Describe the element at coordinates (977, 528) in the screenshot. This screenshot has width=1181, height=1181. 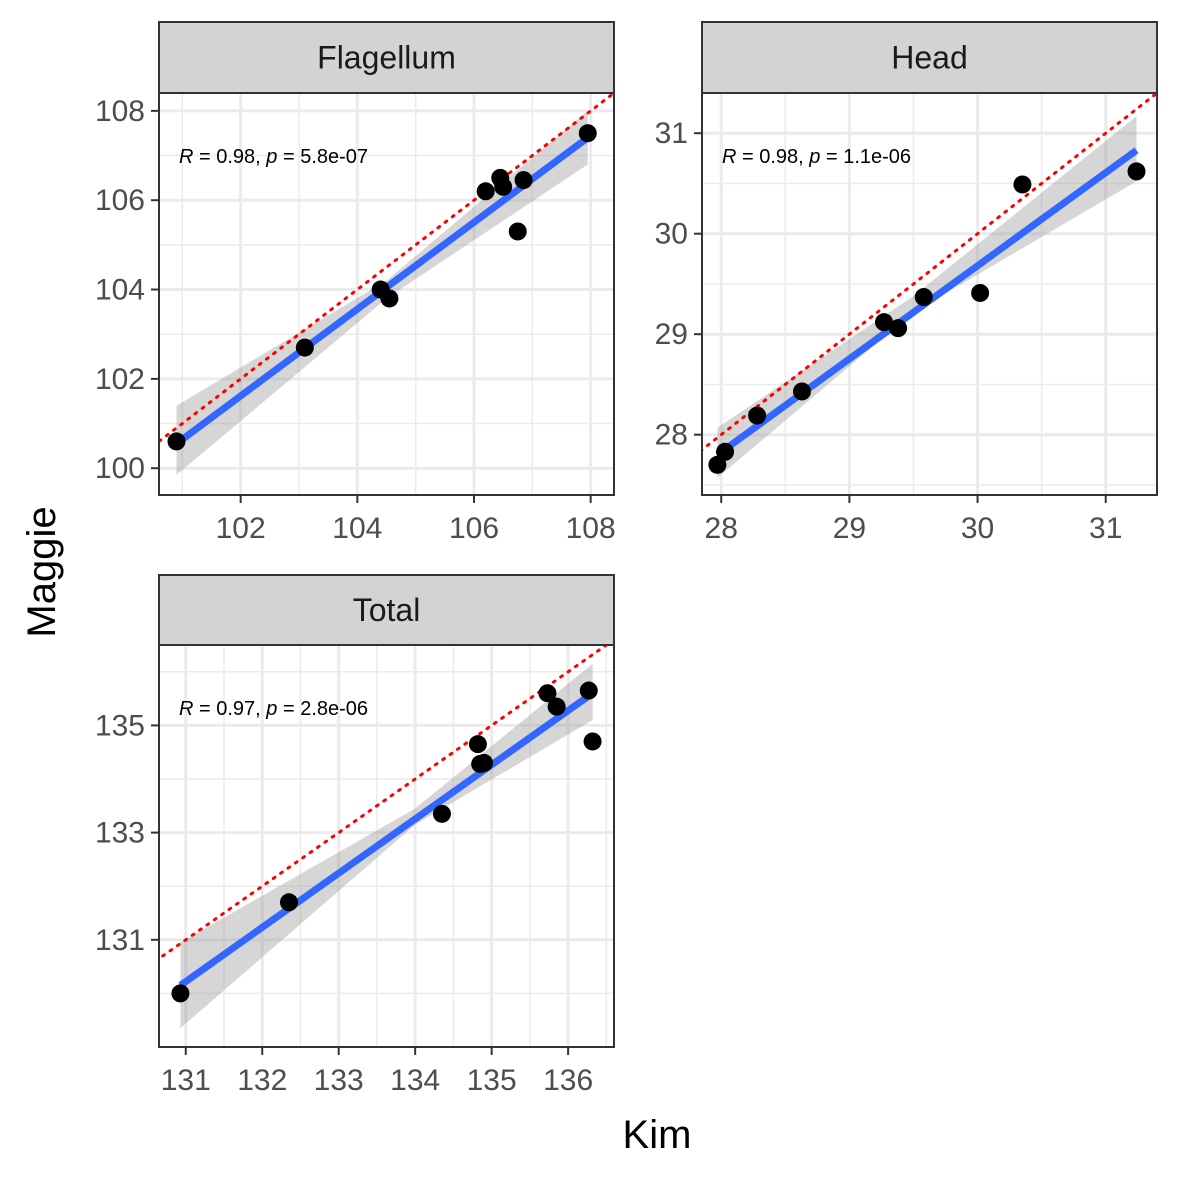
I see `x-tick-label: 30` at that location.